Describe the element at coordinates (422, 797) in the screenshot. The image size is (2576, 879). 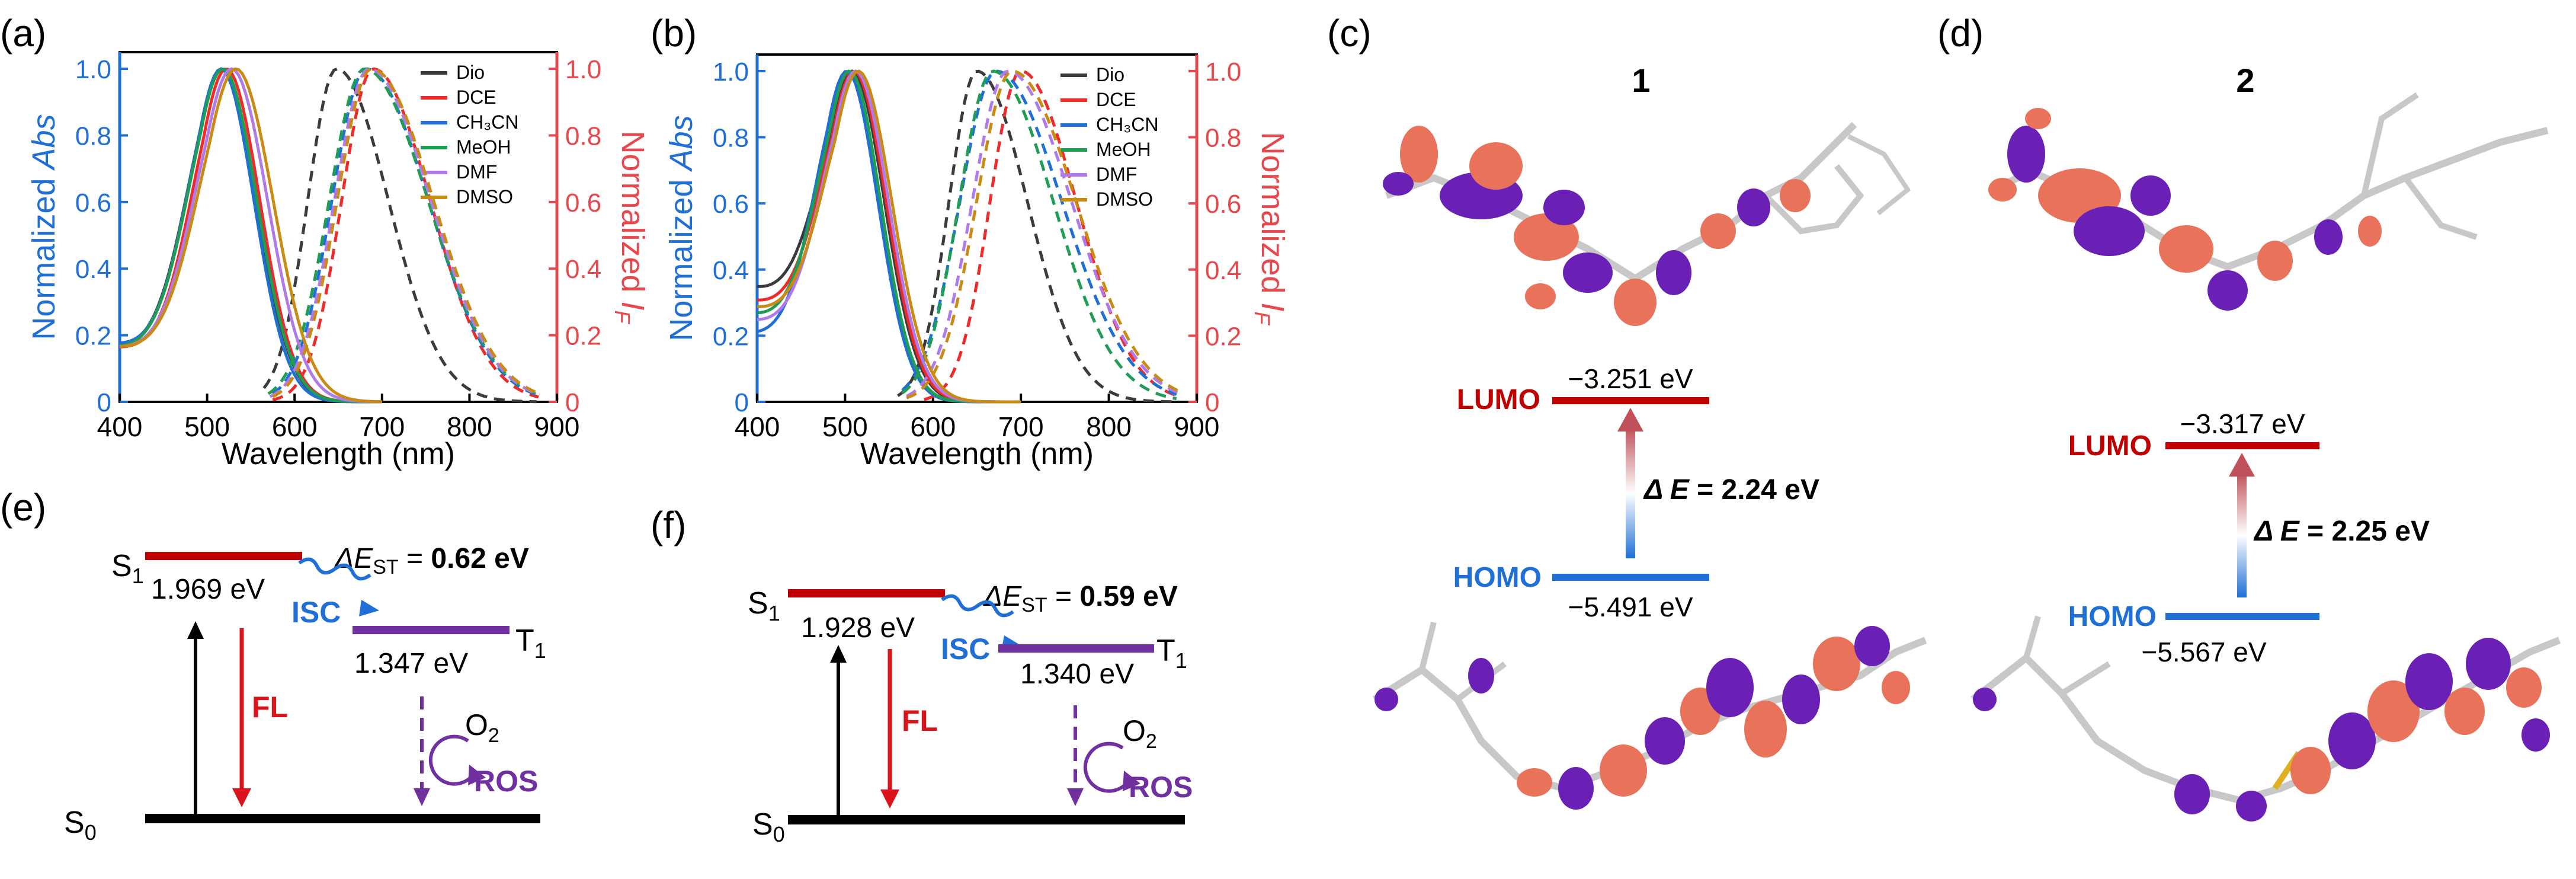
I see `ros-arrowhead-e` at that location.